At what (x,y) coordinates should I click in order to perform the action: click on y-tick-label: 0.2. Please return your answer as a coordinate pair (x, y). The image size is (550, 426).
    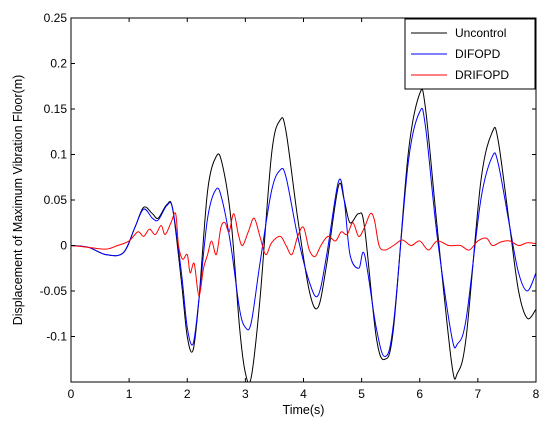
    Looking at the image, I should click on (58, 64).